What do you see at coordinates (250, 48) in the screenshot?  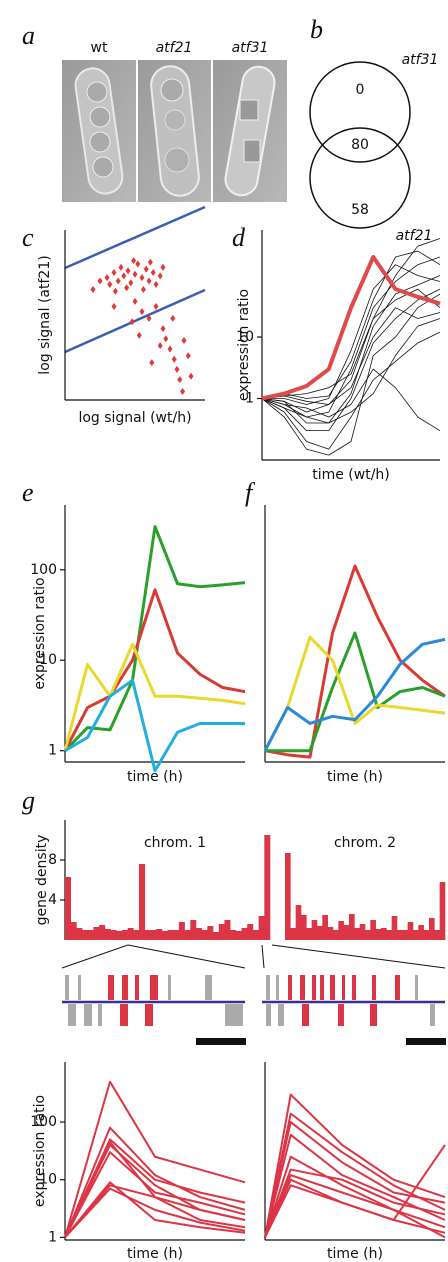 I see `strain-label: atf31` at bounding box center [250, 48].